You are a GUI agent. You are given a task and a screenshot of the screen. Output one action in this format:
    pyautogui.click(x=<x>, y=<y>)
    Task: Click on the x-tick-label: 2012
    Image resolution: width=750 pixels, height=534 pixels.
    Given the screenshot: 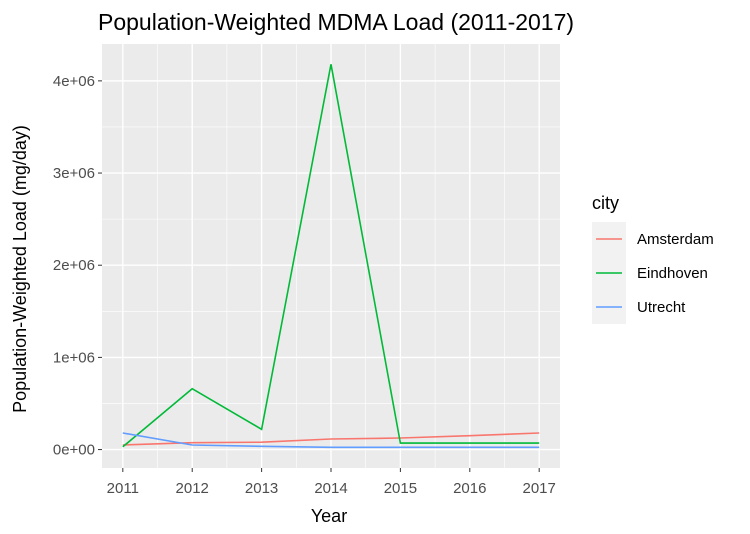 What is the action you would take?
    pyautogui.click(x=192, y=488)
    